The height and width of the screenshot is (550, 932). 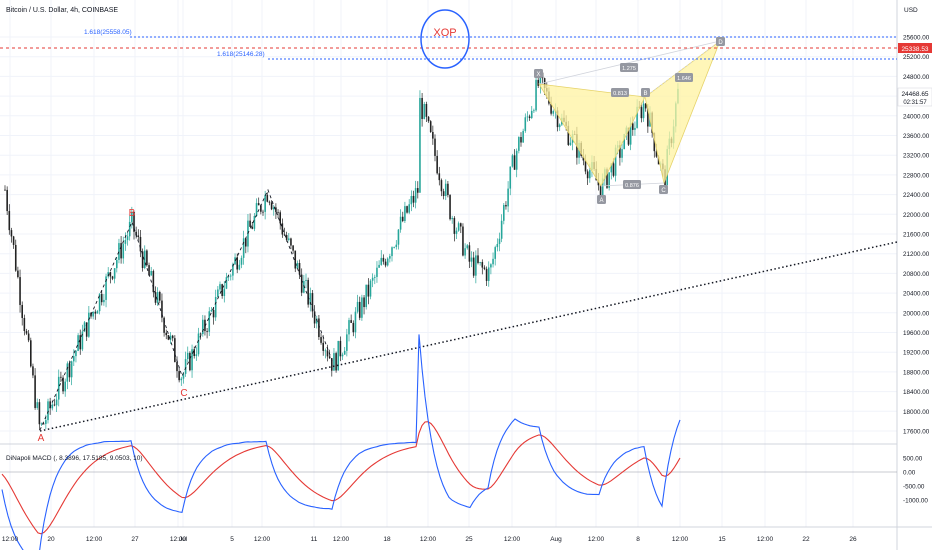 I want to click on price-tick-label: 20000.00, so click(x=916, y=313).